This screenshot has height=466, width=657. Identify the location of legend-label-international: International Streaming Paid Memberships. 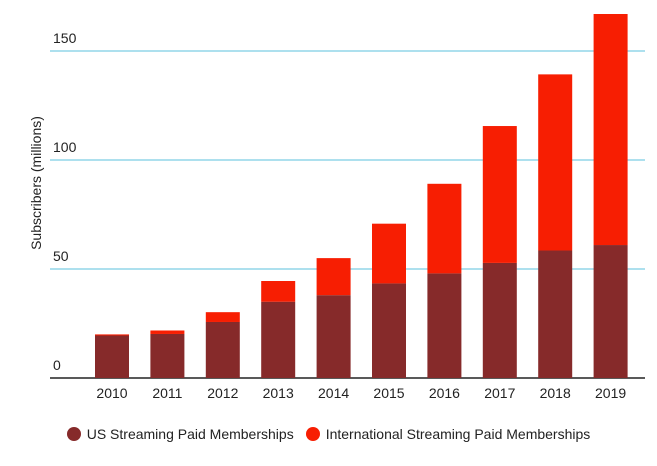
(458, 434).